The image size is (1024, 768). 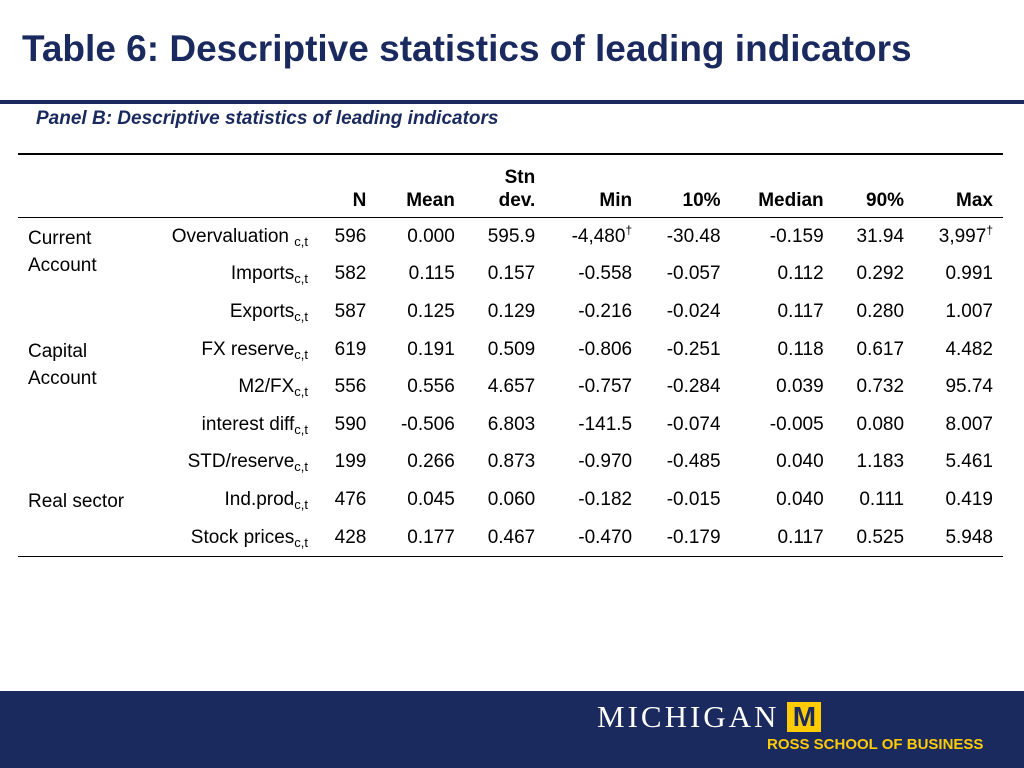 What do you see at coordinates (62, 364) in the screenshot?
I see `group-label-capital-account: Capital Account` at bounding box center [62, 364].